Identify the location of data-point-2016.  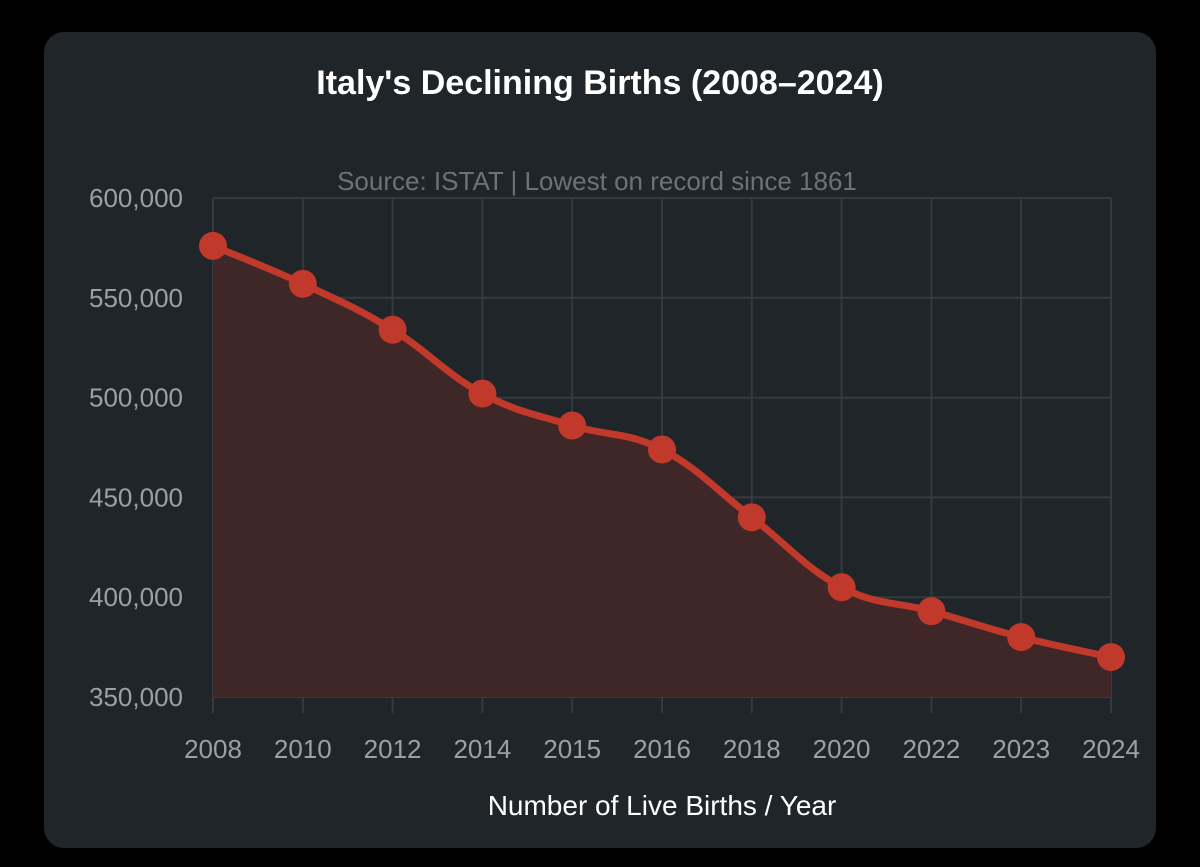
(662, 449).